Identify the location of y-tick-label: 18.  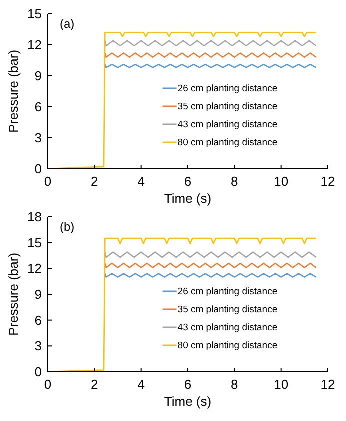
(35, 217).